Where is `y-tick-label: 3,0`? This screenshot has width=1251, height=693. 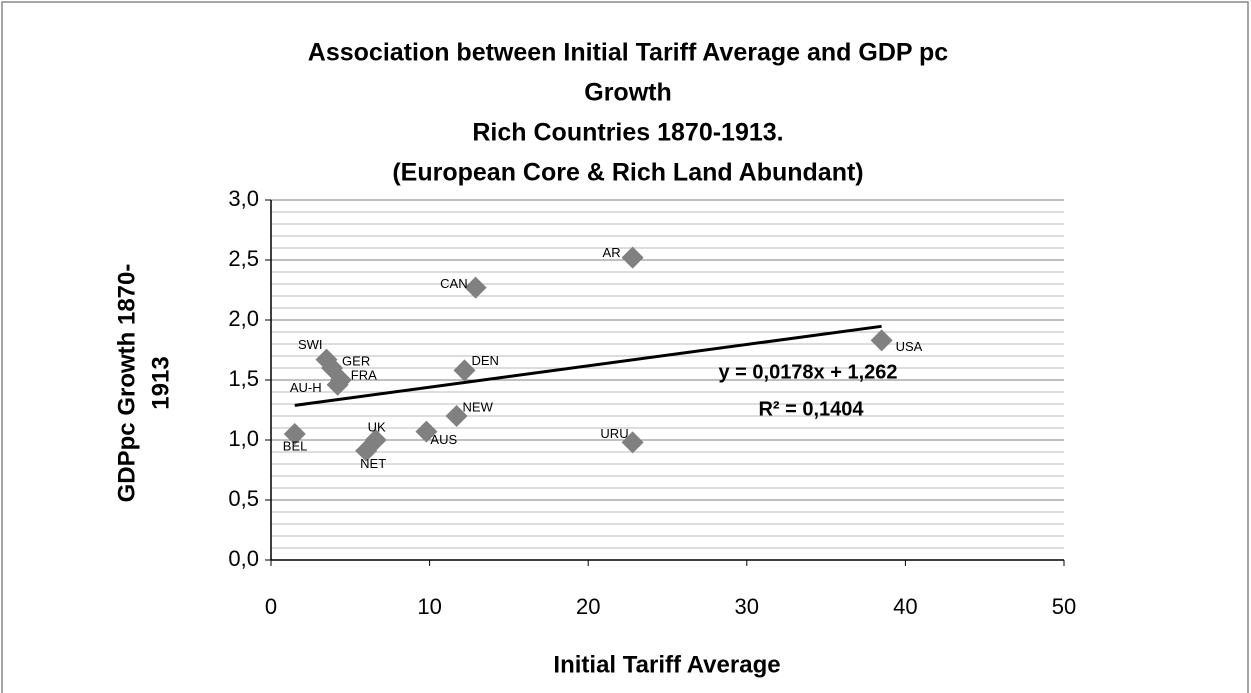 y-tick-label: 3,0 is located at coordinates (243, 198).